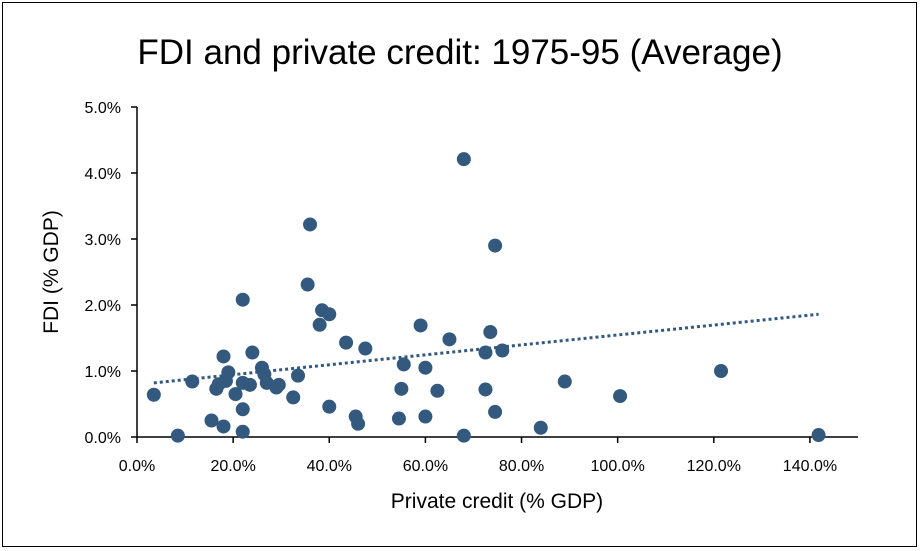  What do you see at coordinates (103, 438) in the screenshot?
I see `y-tick-label: 0.0%` at bounding box center [103, 438].